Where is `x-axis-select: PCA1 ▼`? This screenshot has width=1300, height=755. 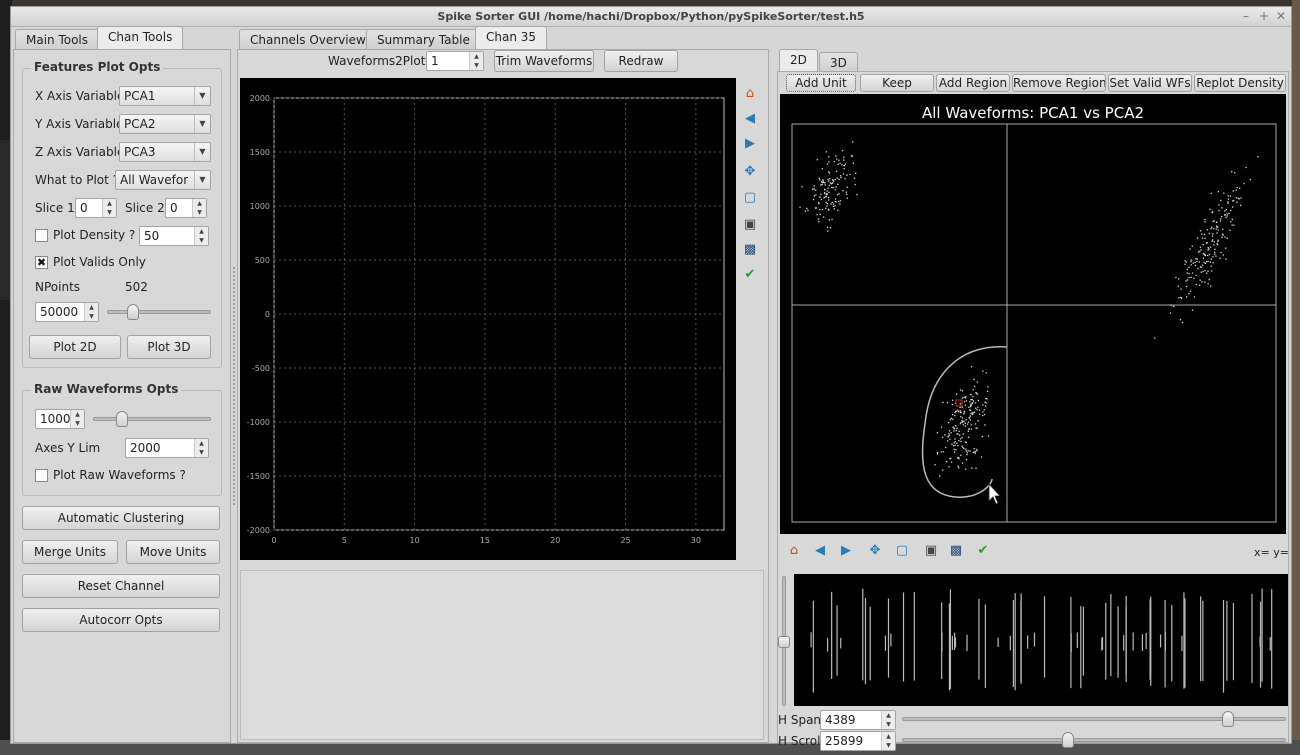
x-axis-select: PCA1 ▼ is located at coordinates (165, 96).